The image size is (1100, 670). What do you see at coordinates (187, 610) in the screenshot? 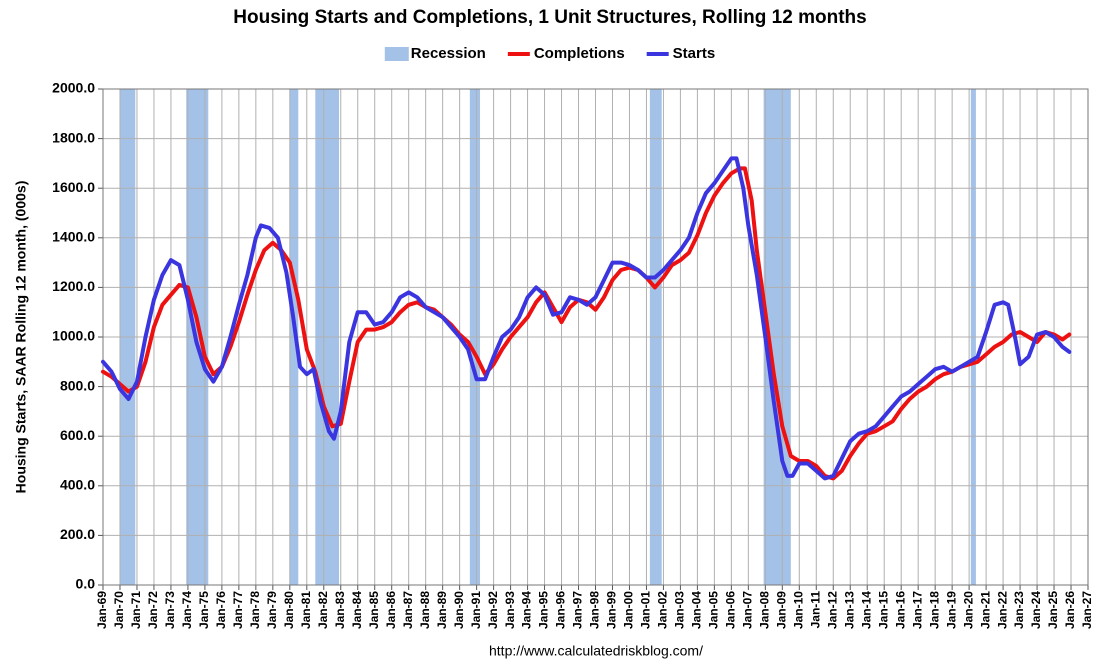
I see `x-tick-label: Jan-74` at bounding box center [187, 610].